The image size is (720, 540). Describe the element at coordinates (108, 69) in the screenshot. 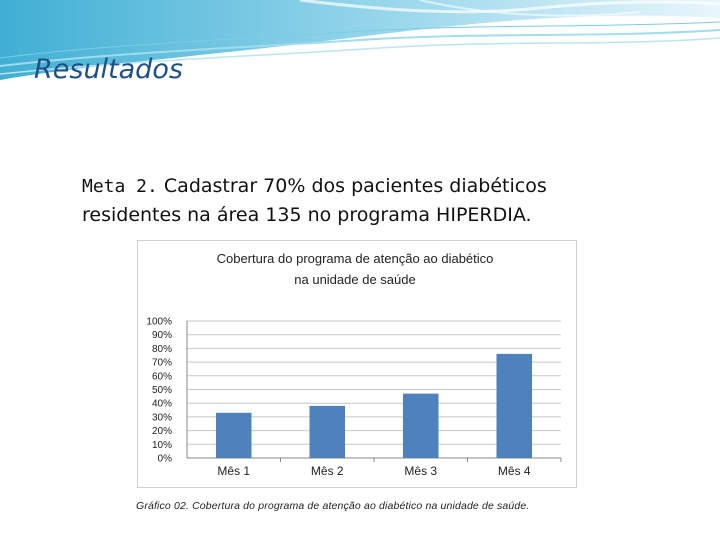

I see `slide-title: Resultados` at that location.